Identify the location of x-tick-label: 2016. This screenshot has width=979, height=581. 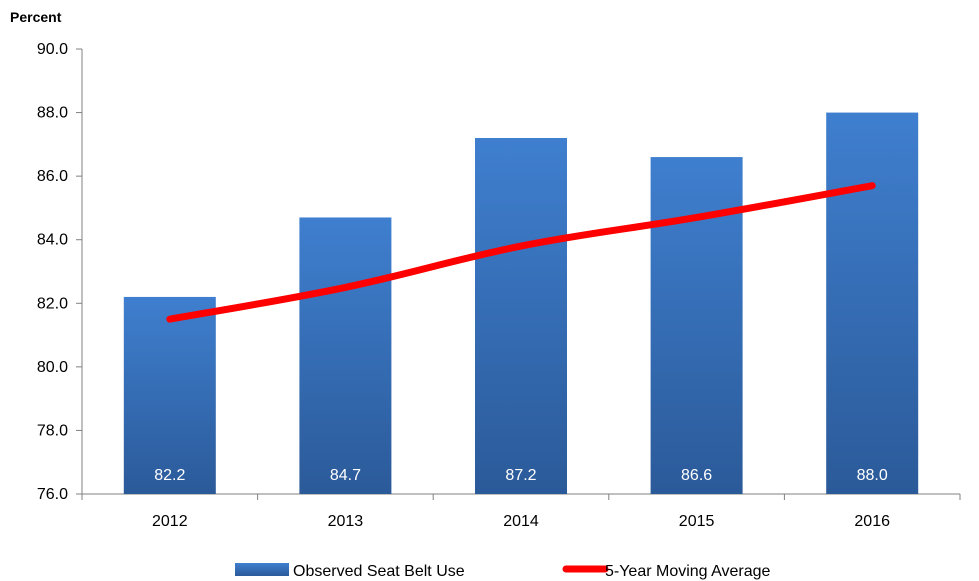
(872, 521).